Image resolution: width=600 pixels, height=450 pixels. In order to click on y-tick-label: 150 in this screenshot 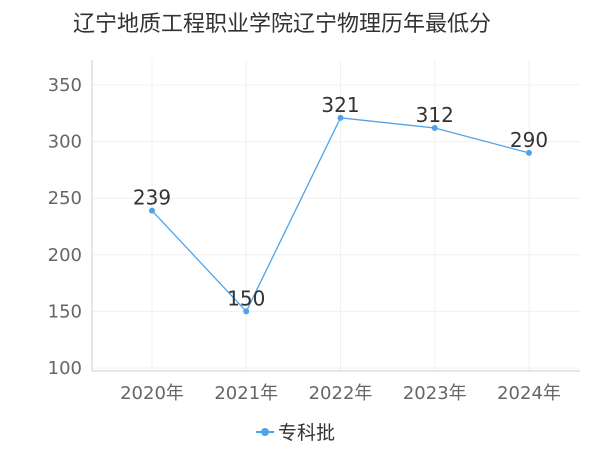, I will do `click(65, 311)`.